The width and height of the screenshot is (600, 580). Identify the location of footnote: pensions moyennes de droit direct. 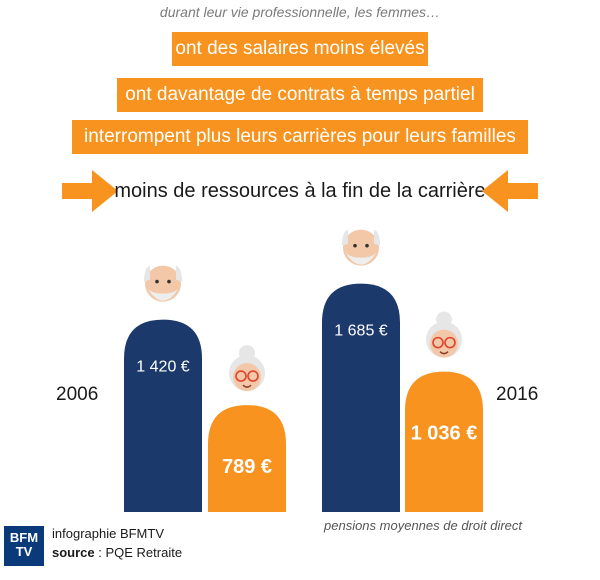
(423, 525).